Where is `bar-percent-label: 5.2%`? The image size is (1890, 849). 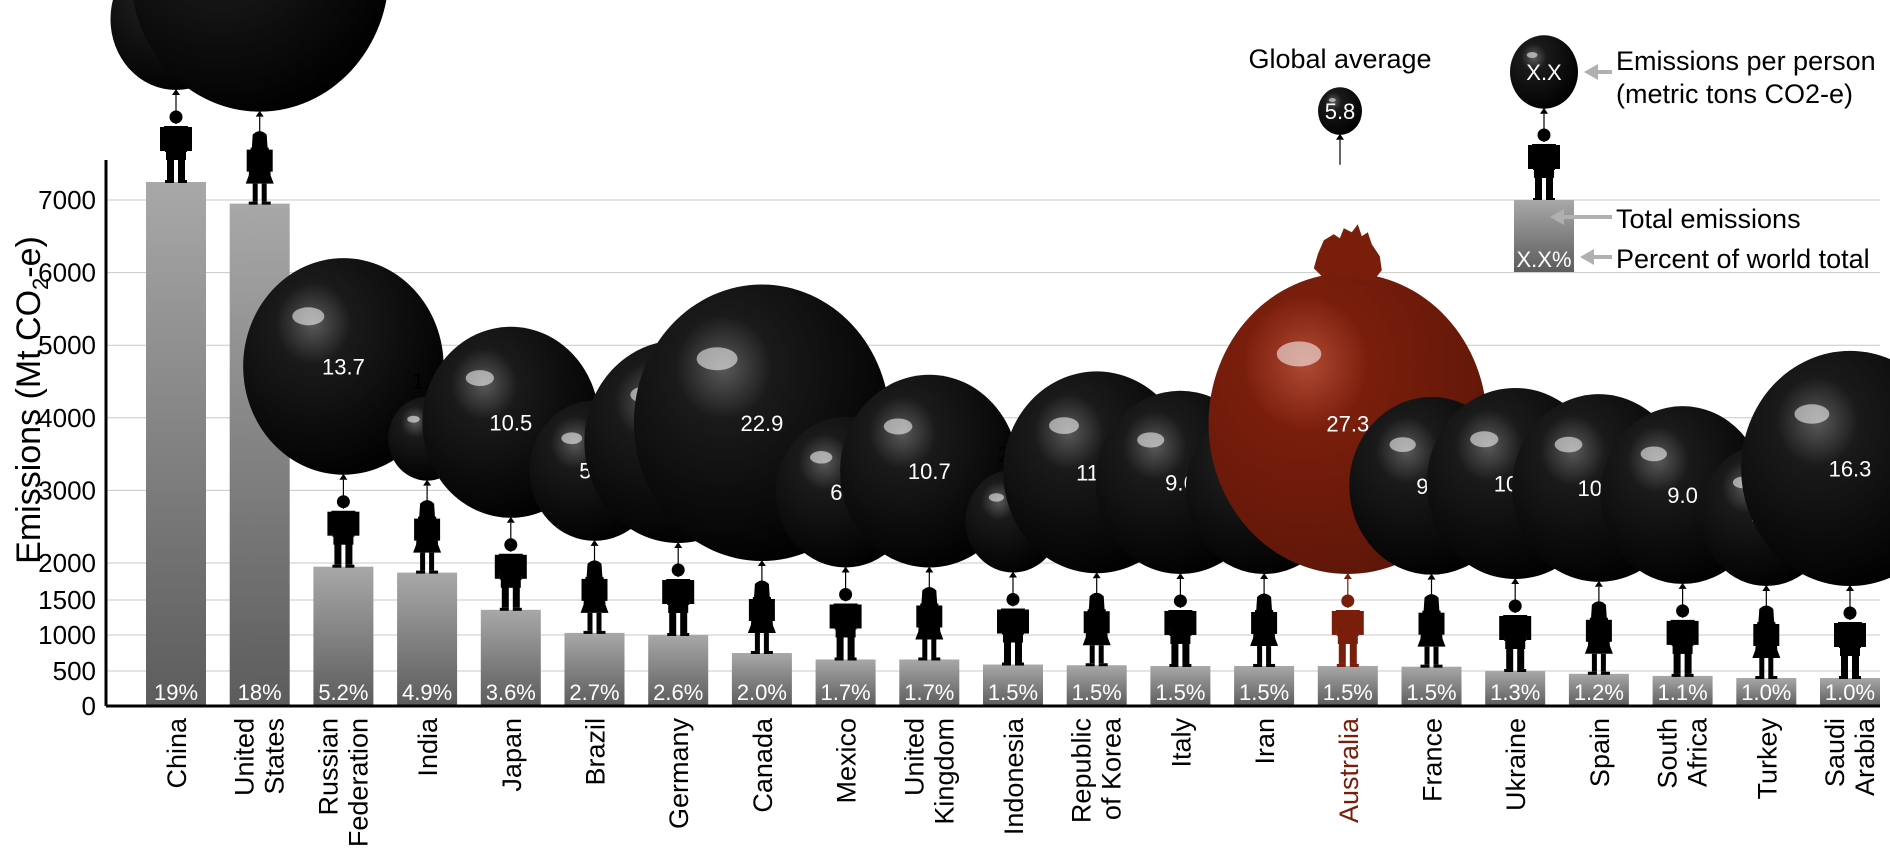 bar-percent-label: 5.2% is located at coordinates (343, 692).